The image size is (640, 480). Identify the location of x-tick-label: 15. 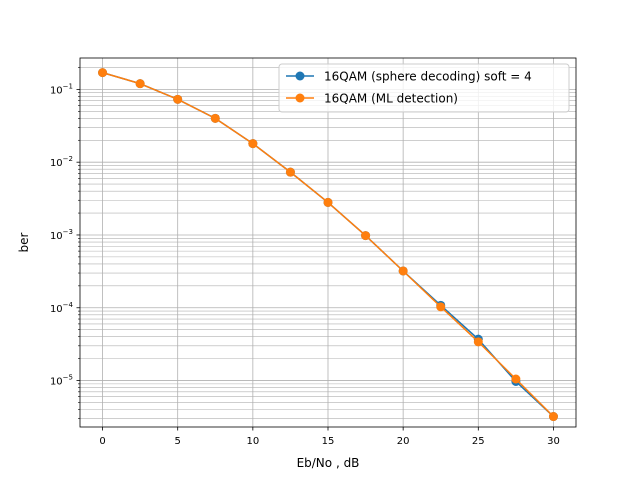
(328, 441).